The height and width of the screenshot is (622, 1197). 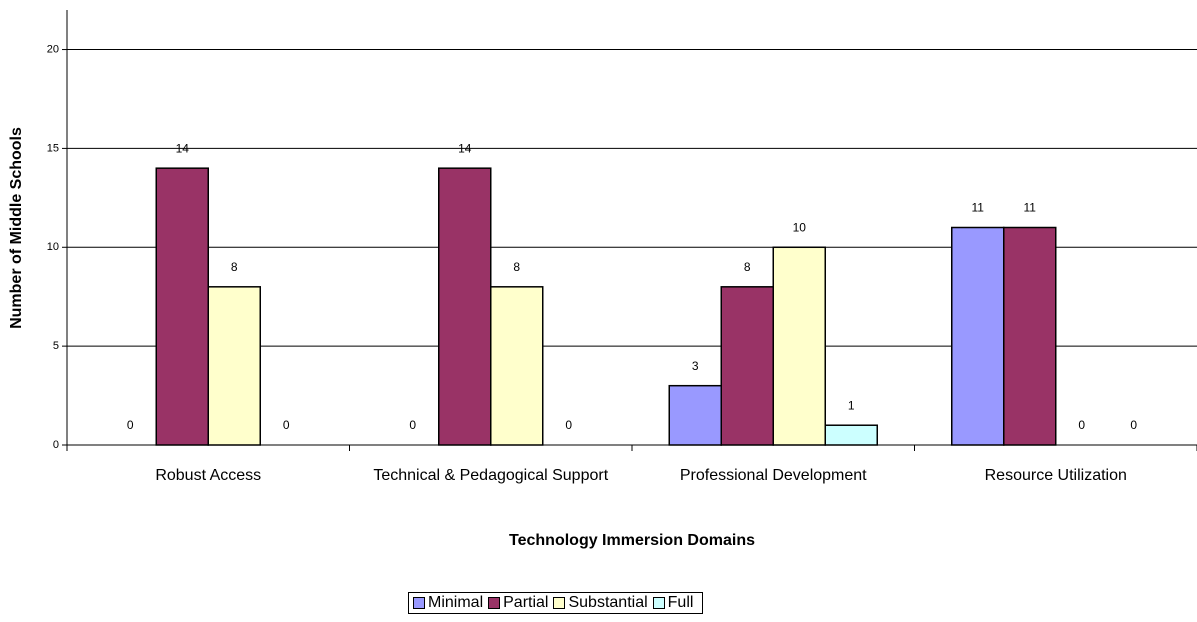 What do you see at coordinates (53, 247) in the screenshot?
I see `y-tick-label: 10` at bounding box center [53, 247].